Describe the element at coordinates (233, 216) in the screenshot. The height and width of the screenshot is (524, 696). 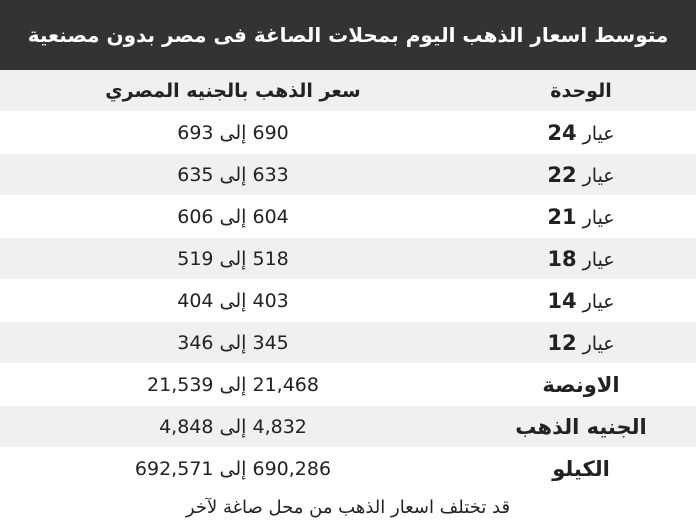
I see `price-cell: 604 إلى 606` at that location.